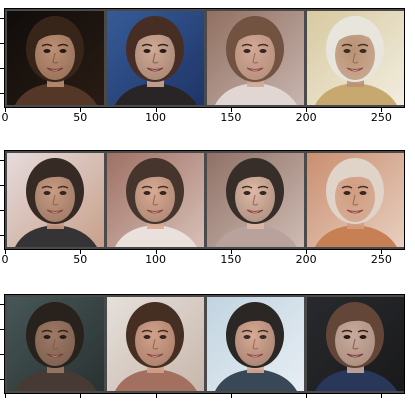 The image size is (415, 401). I want to click on x-axis-row-1: 0 50 100 150 200 250, so click(203, 116).